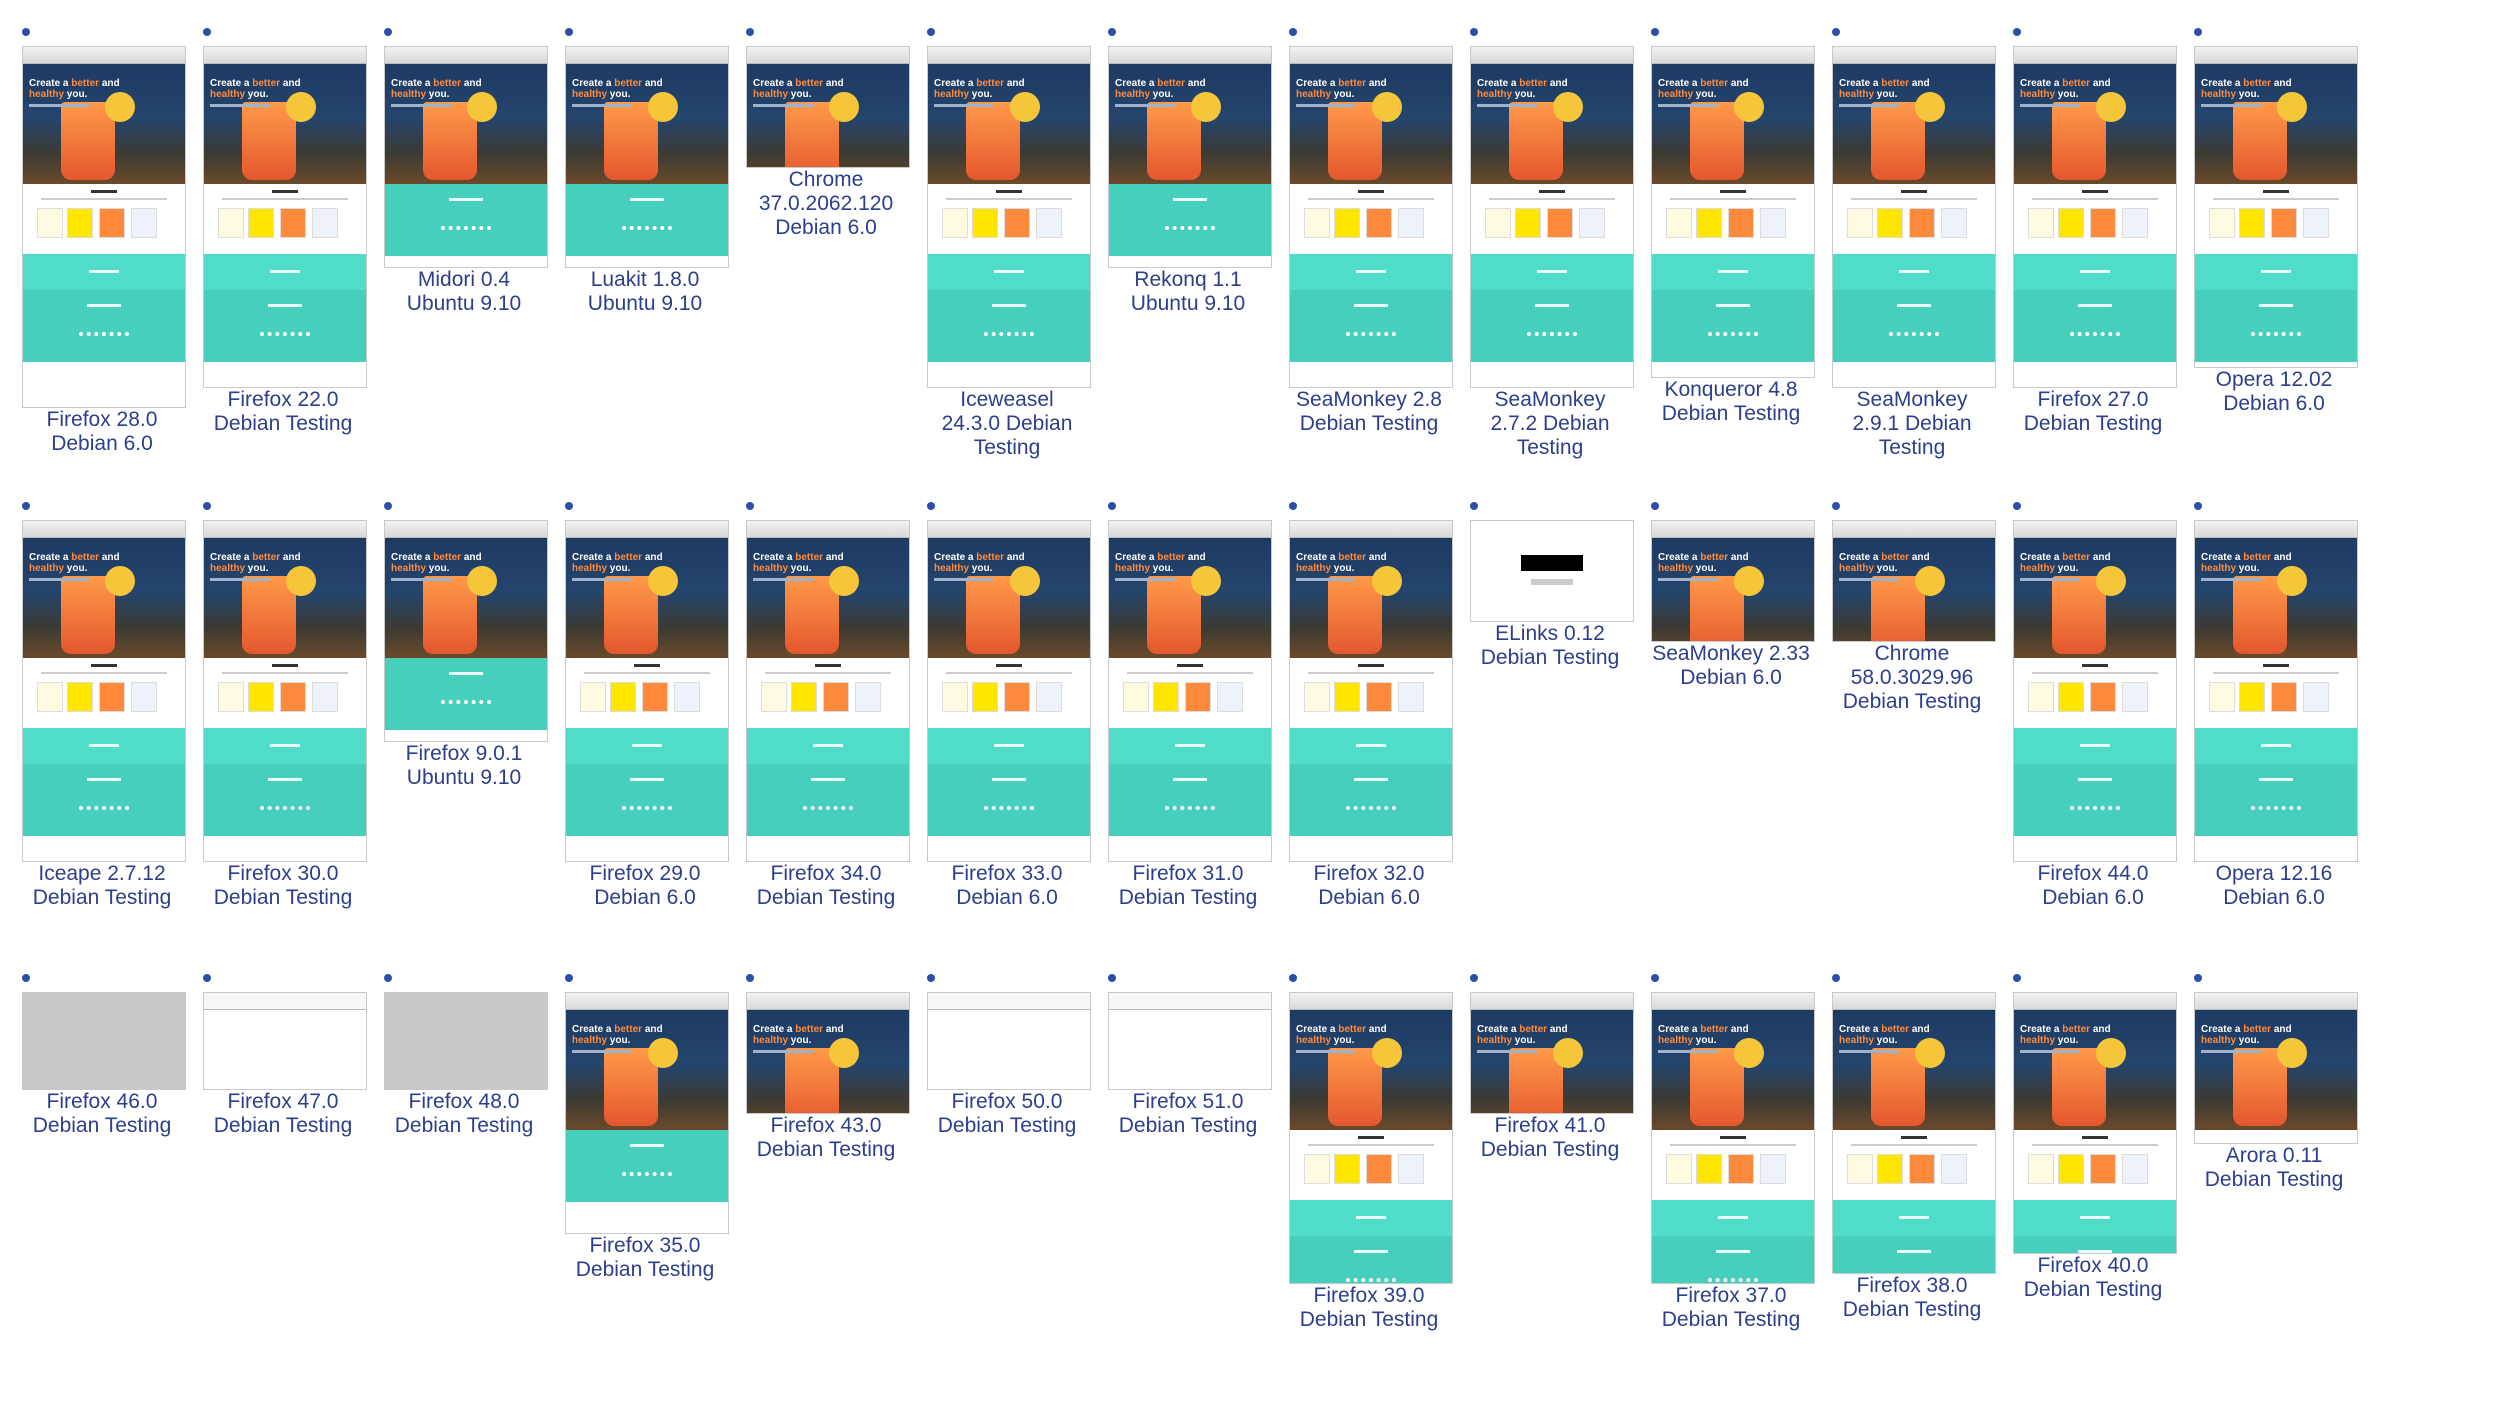  What do you see at coordinates (645, 291) in the screenshot?
I see `browser-label: Luakit 1.8.0 Ubuntu 9.10` at bounding box center [645, 291].